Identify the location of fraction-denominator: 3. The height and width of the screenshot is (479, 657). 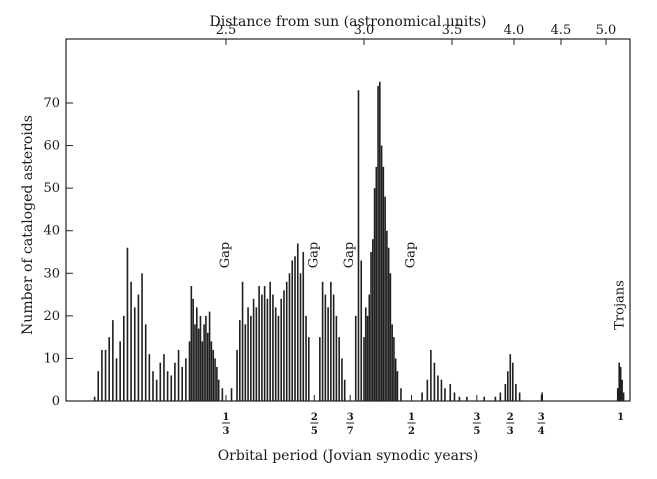
(510, 431).